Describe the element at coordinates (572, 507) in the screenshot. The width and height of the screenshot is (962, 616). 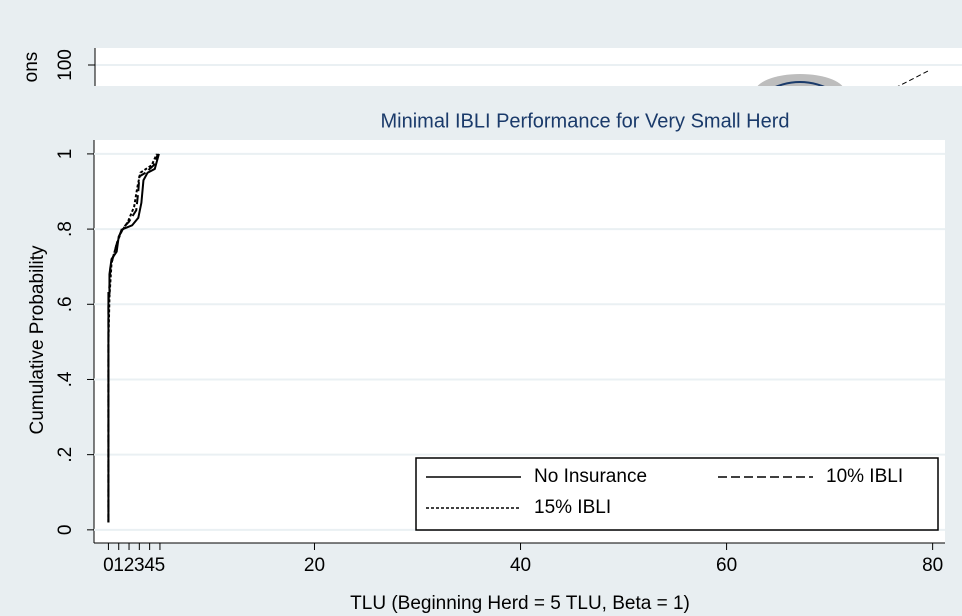
I see `legend-label: 15% IBLI` at that location.